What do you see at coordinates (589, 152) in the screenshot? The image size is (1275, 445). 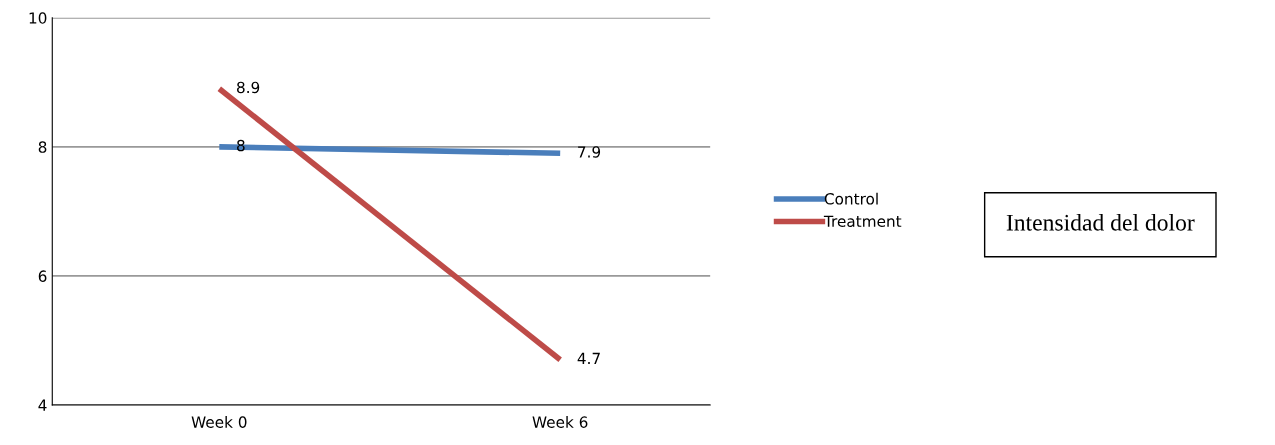 I see `data-label: 7.9` at bounding box center [589, 152].